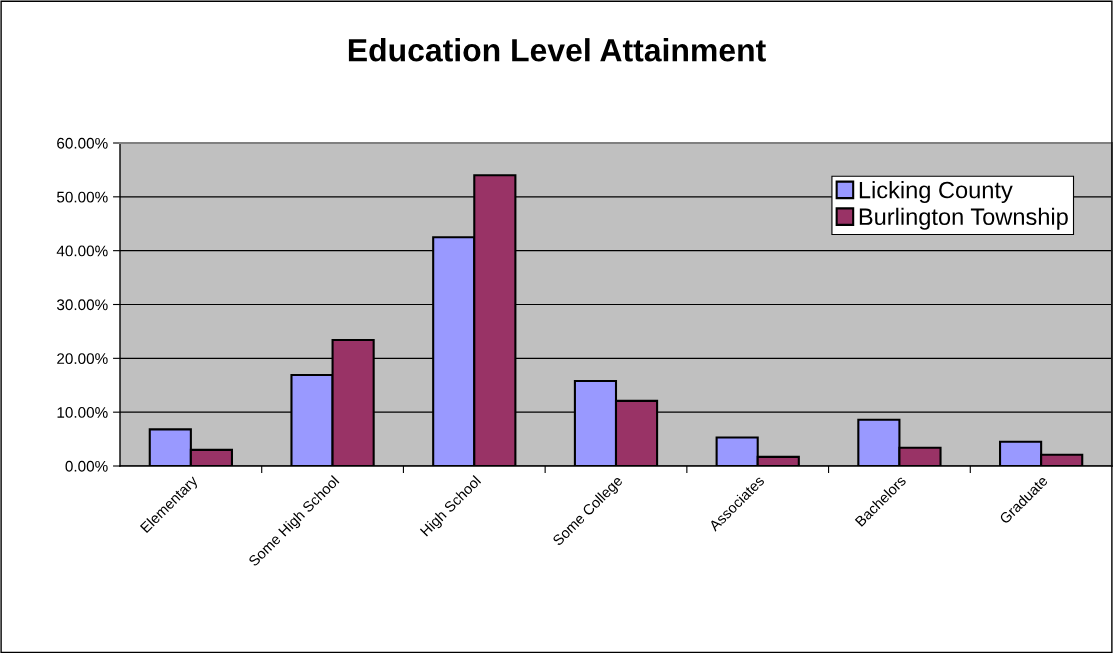 The image size is (1113, 653). What do you see at coordinates (82, 143) in the screenshot?
I see `y-tick-label: 60.00%` at bounding box center [82, 143].